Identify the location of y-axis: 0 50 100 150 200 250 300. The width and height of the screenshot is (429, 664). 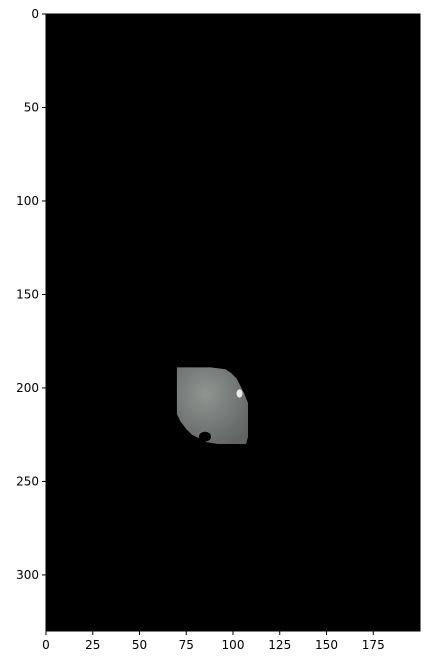
(31, 294).